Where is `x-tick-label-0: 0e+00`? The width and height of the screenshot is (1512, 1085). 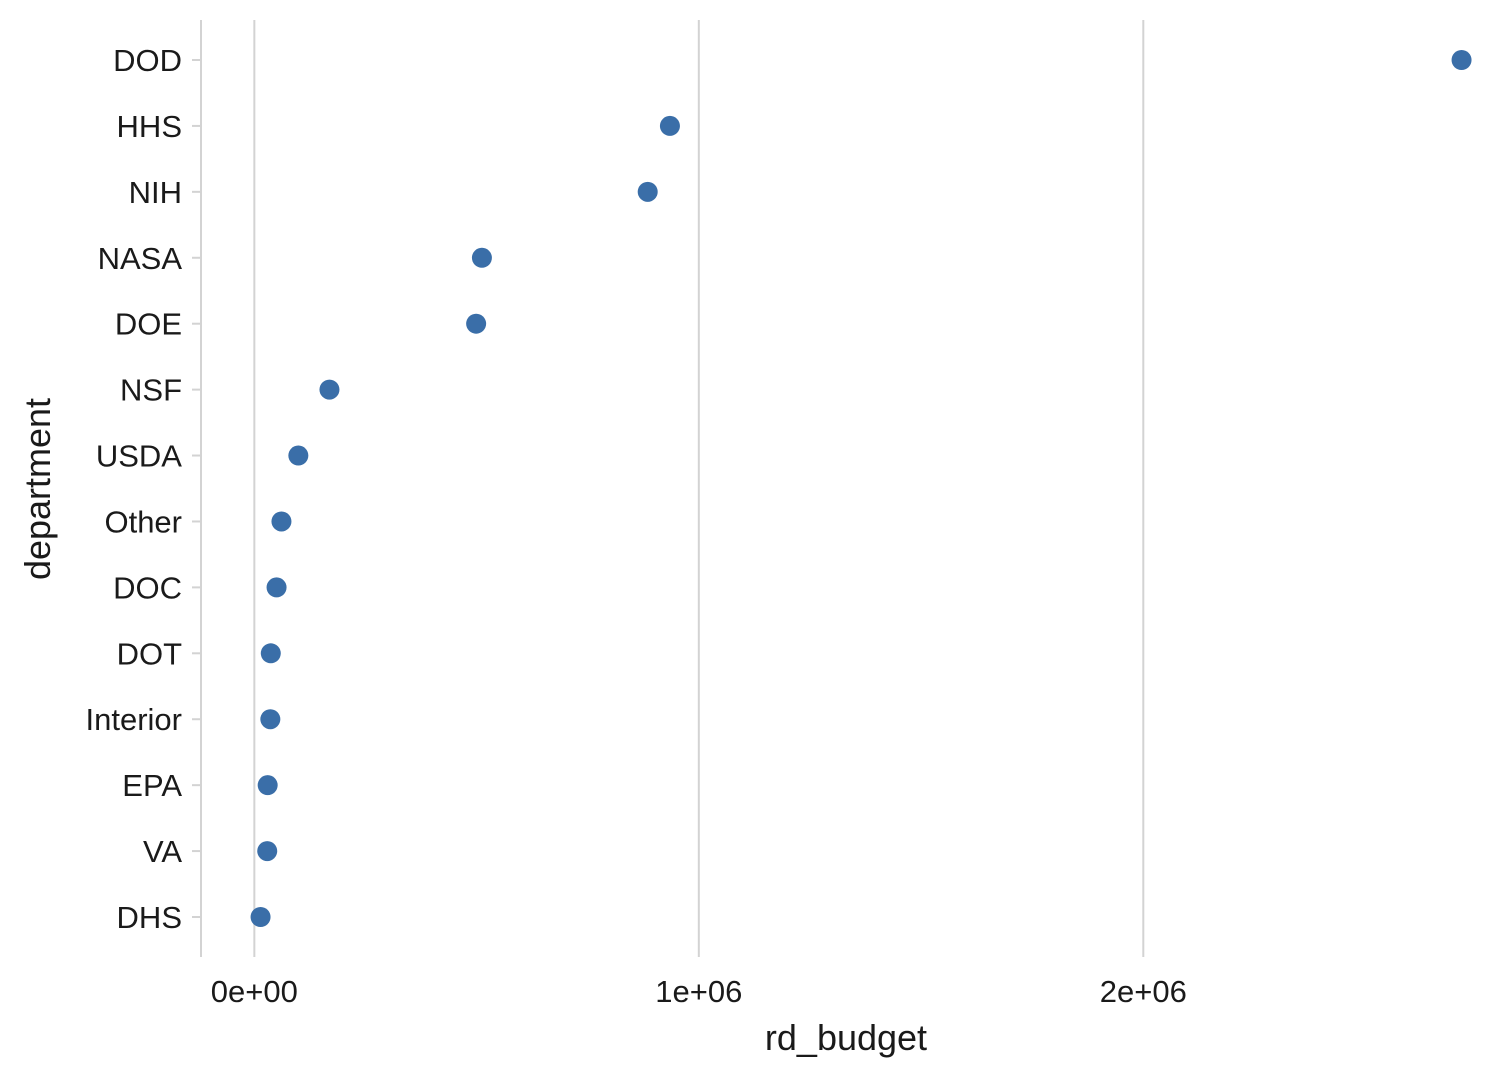
x-tick-label-0: 0e+00 is located at coordinates (254, 991).